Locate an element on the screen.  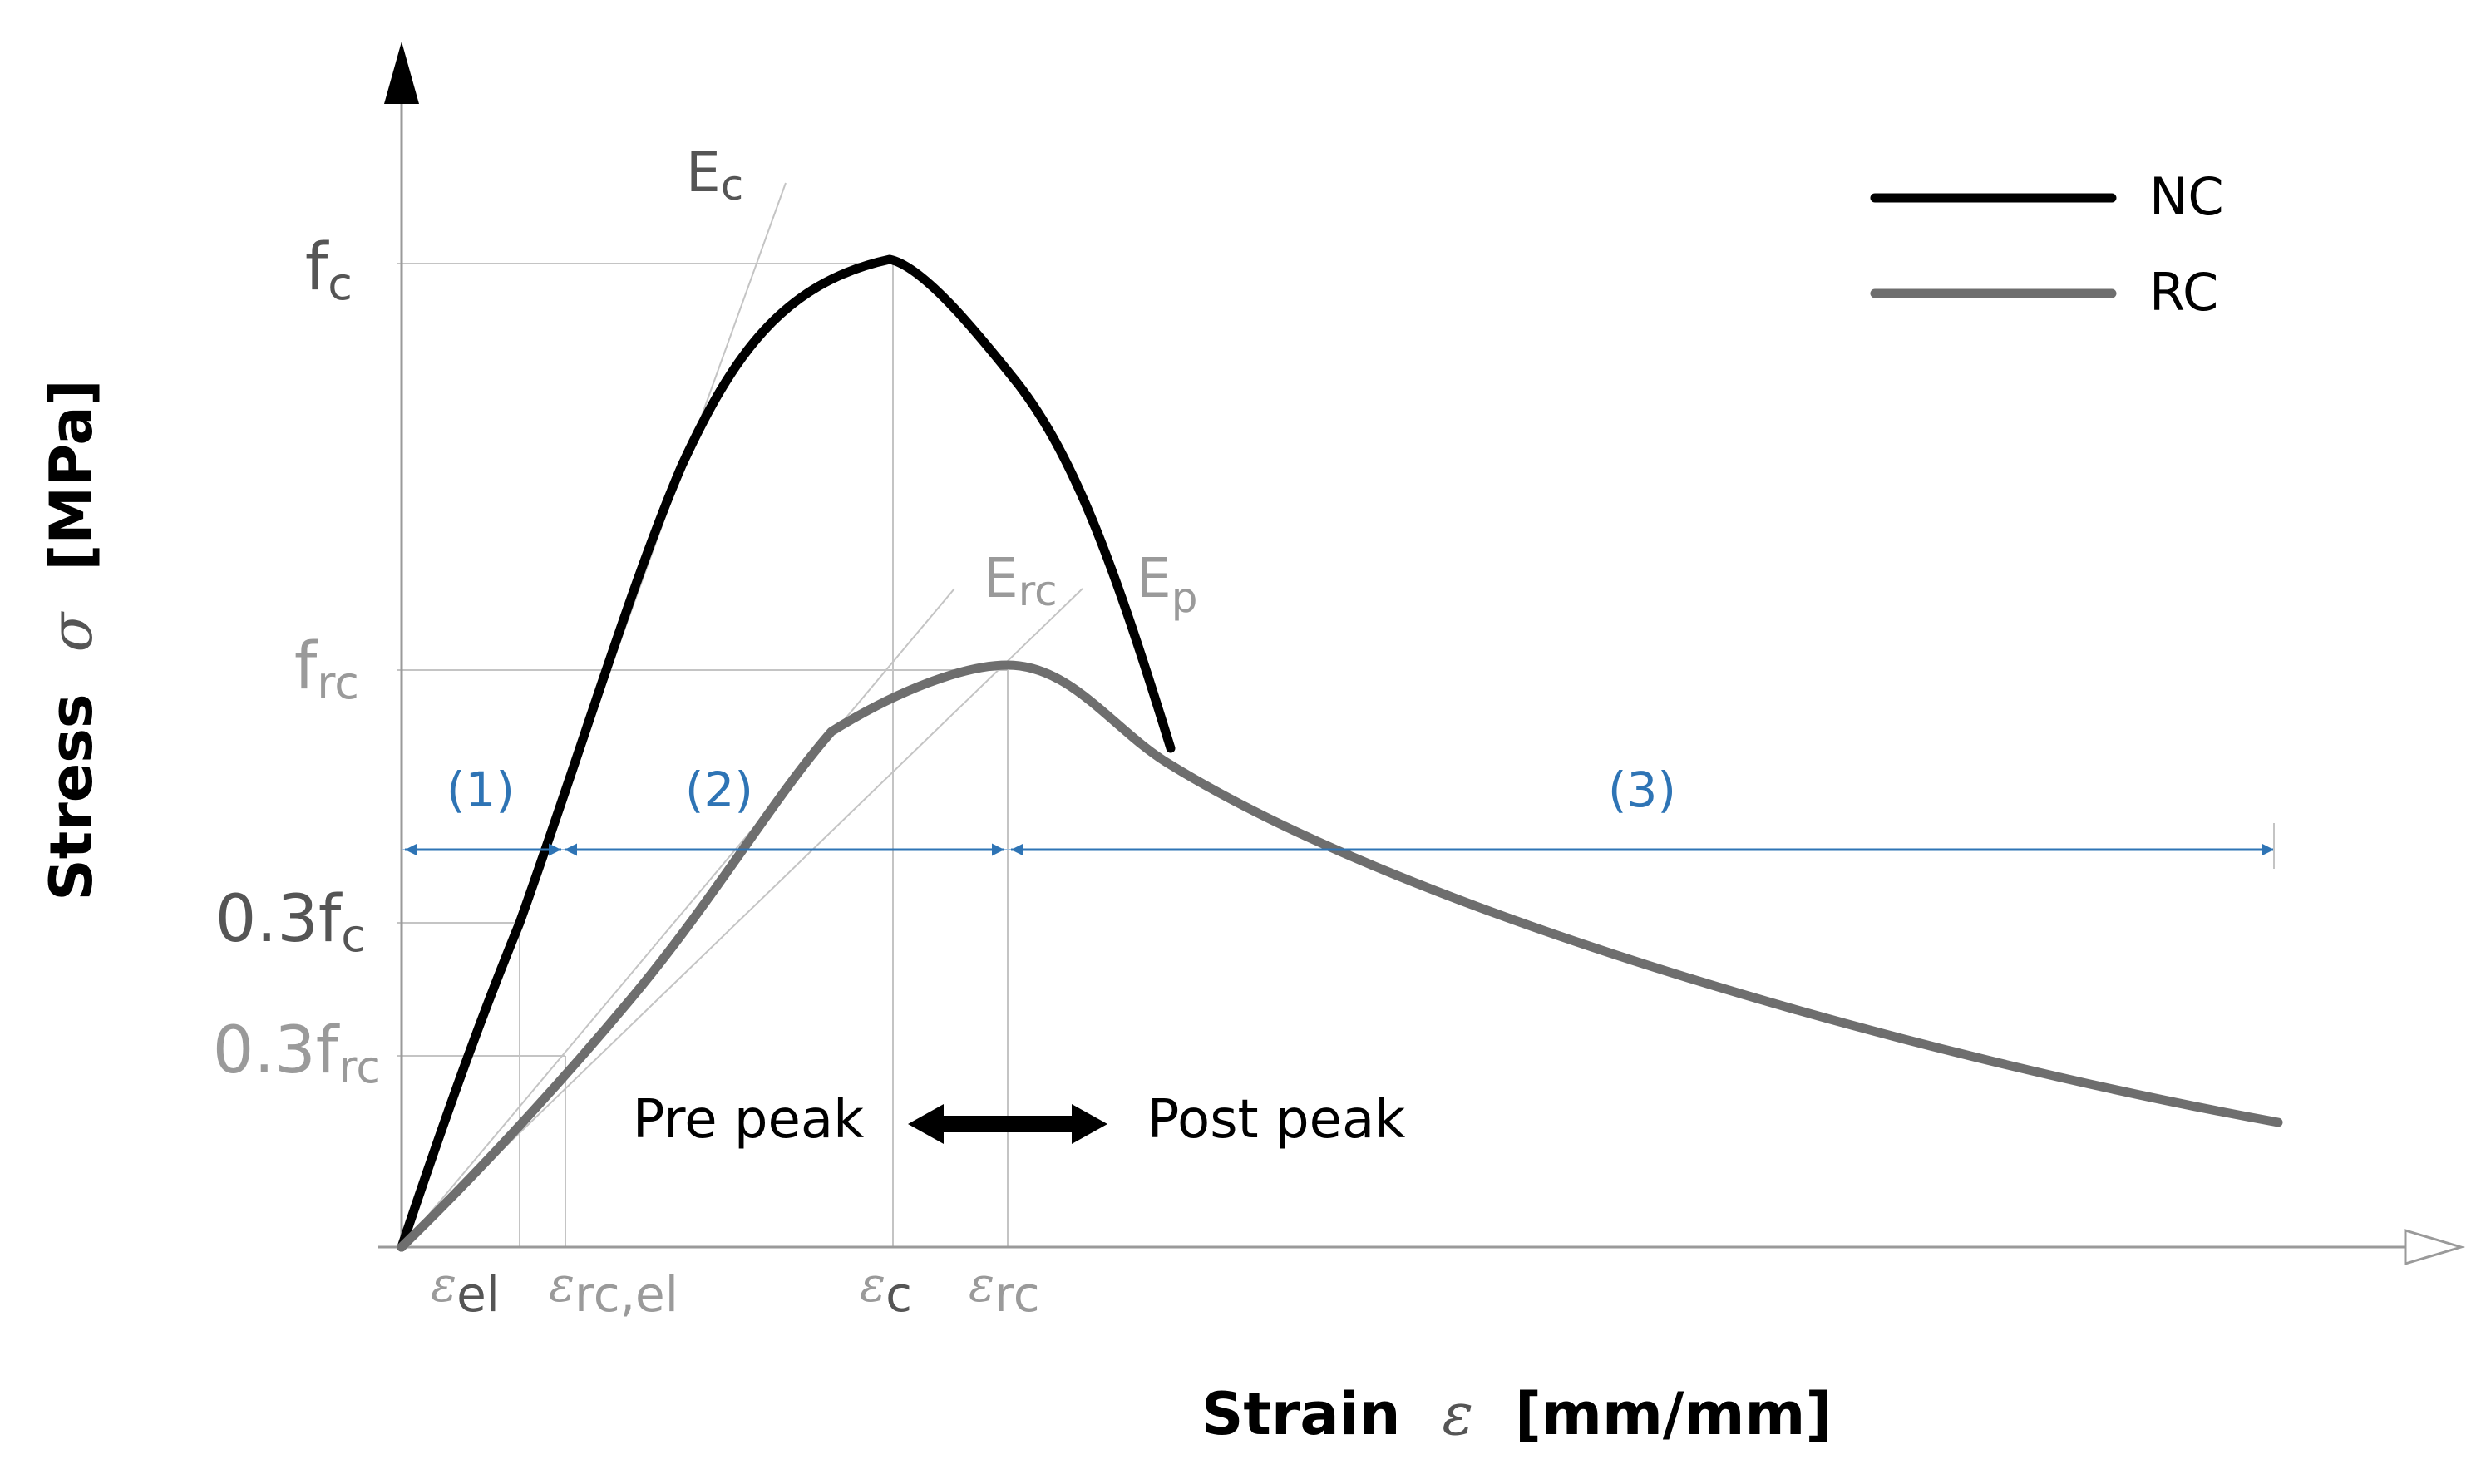
erc-label: Erc is located at coordinates (1021, 580).